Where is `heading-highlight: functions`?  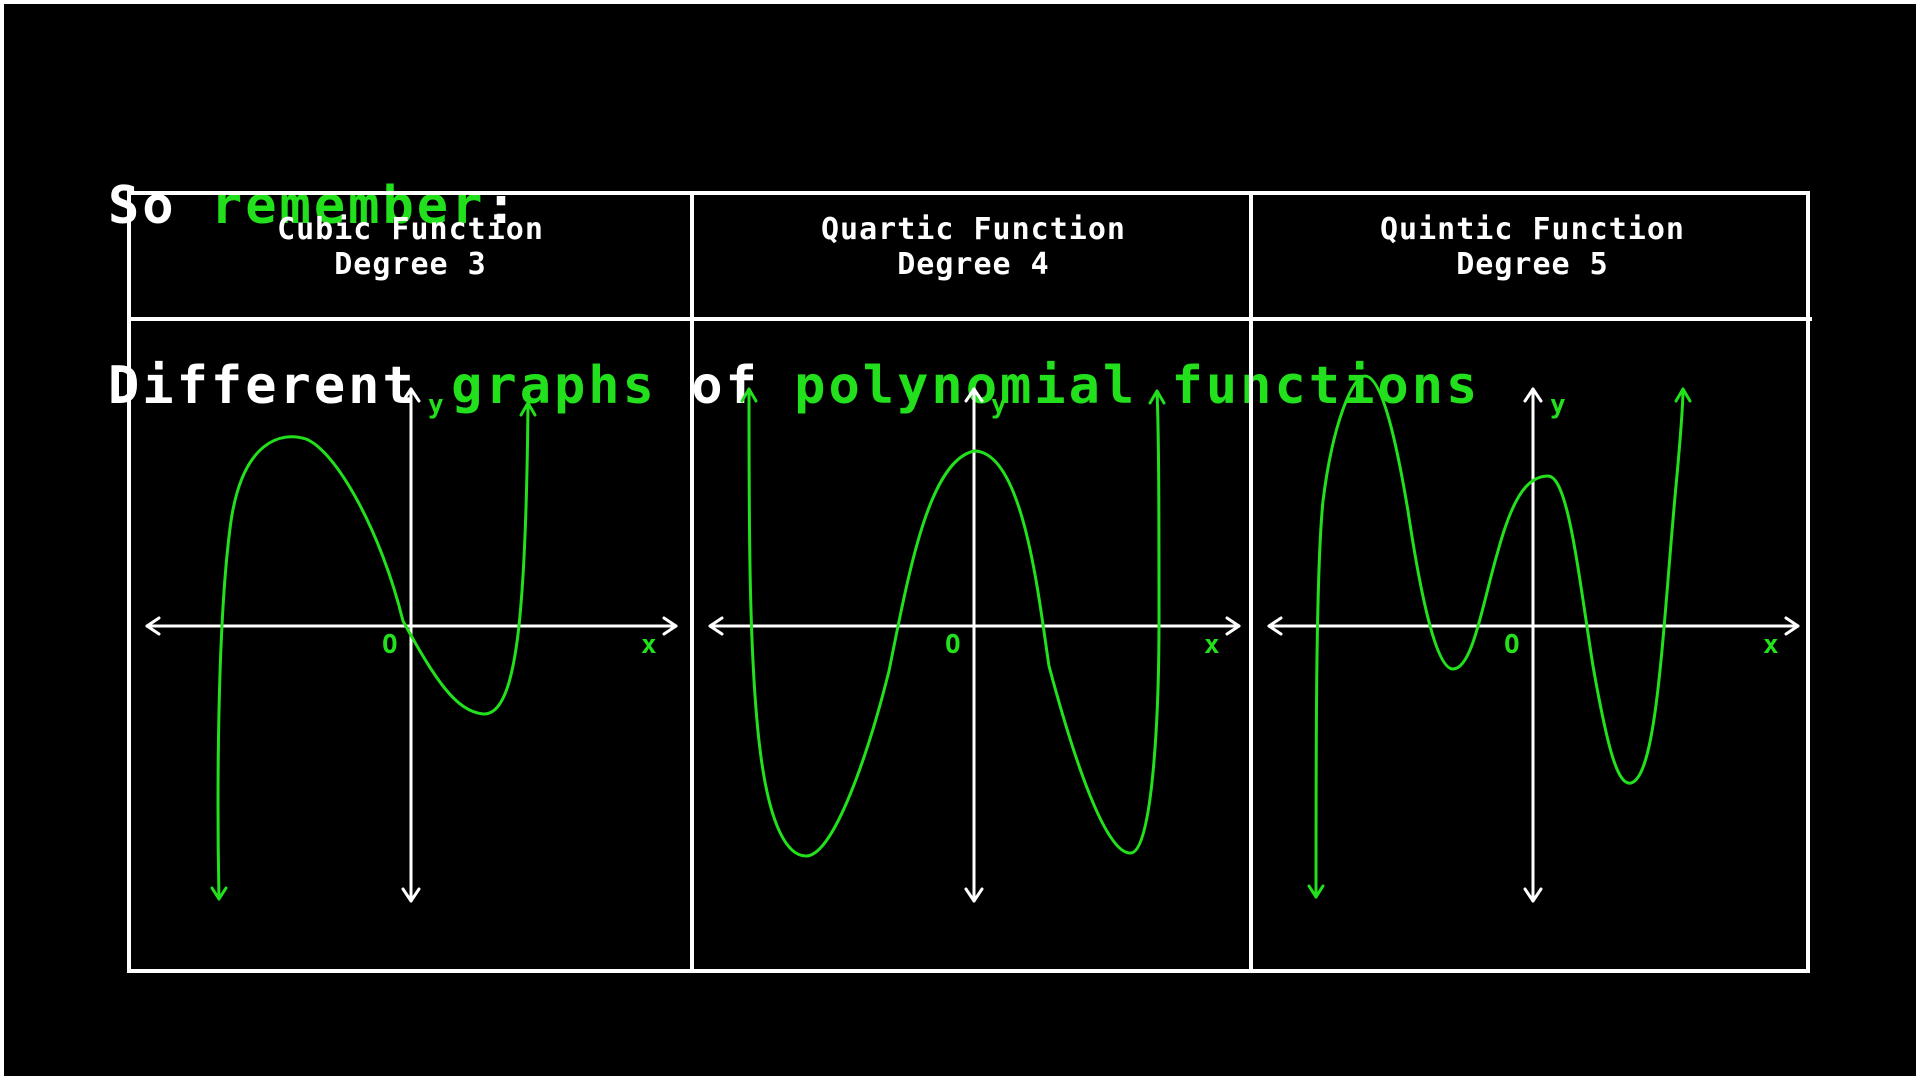 heading-highlight: functions is located at coordinates (1326, 386).